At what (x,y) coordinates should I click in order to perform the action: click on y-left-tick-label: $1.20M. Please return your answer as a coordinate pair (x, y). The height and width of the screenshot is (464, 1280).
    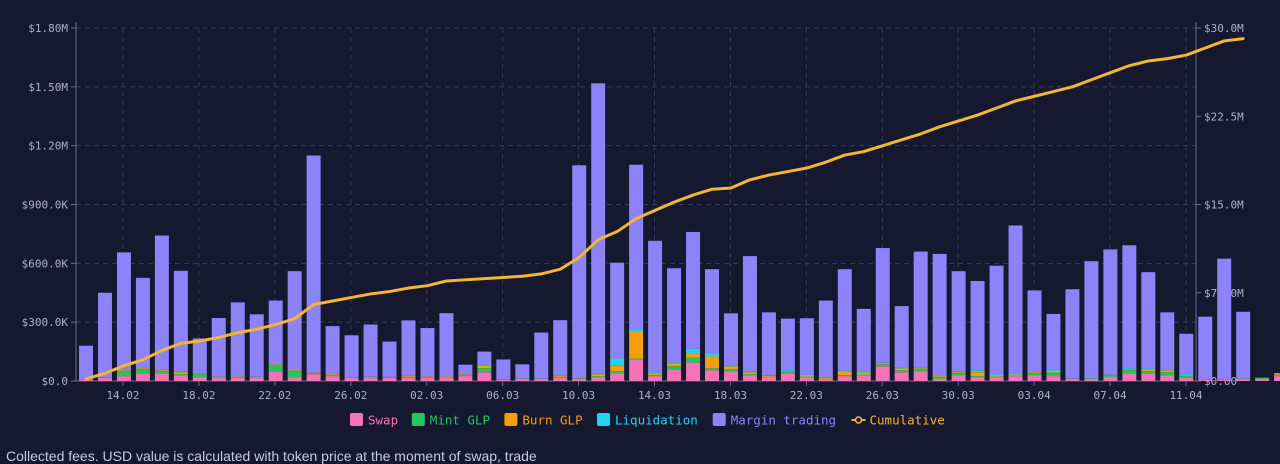
    Looking at the image, I should click on (48, 146).